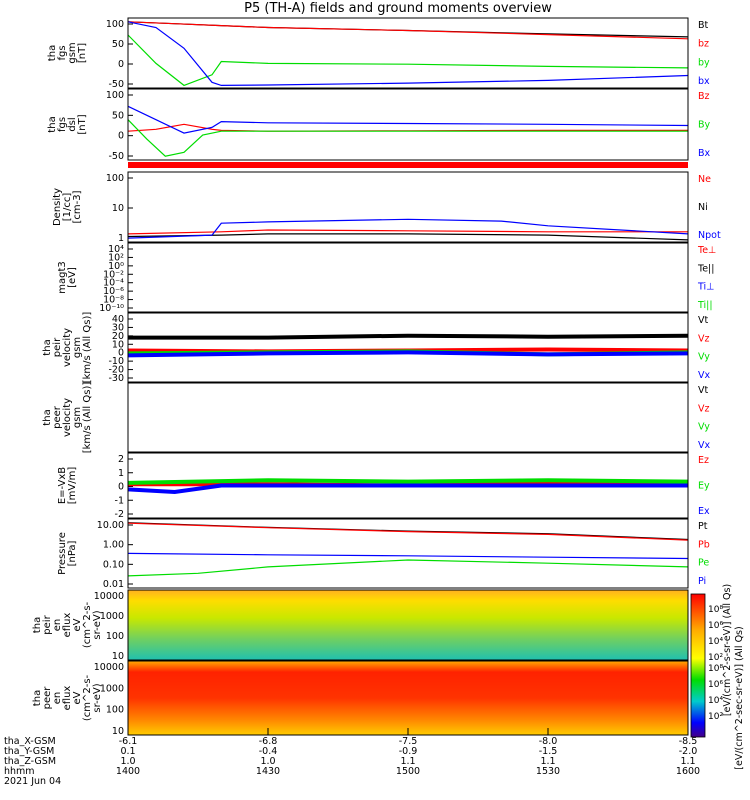 This screenshot has width=750, height=800. I want to click on ytick-label: -10, so click(116, 361).